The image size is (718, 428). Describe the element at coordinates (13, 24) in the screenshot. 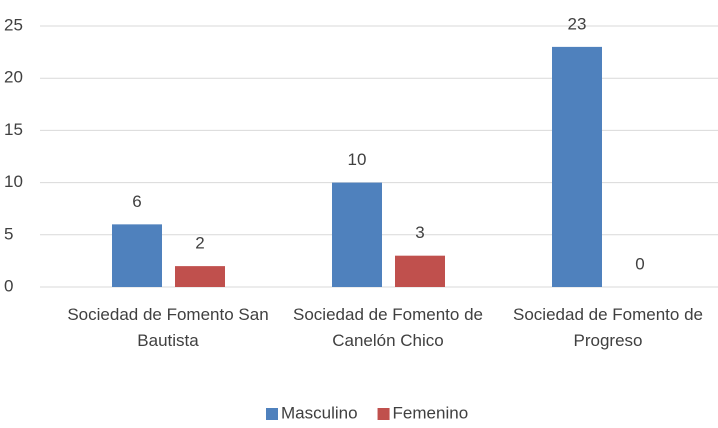

I see `y-tick-label: 25` at that location.